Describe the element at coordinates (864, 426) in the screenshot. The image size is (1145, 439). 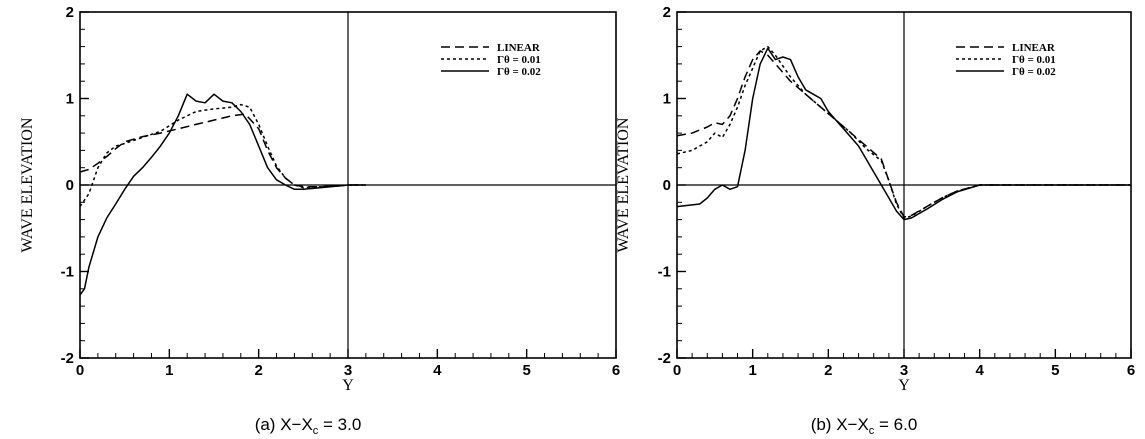
I see `panel-caption: (b) X−Xc = 6.0` at that location.